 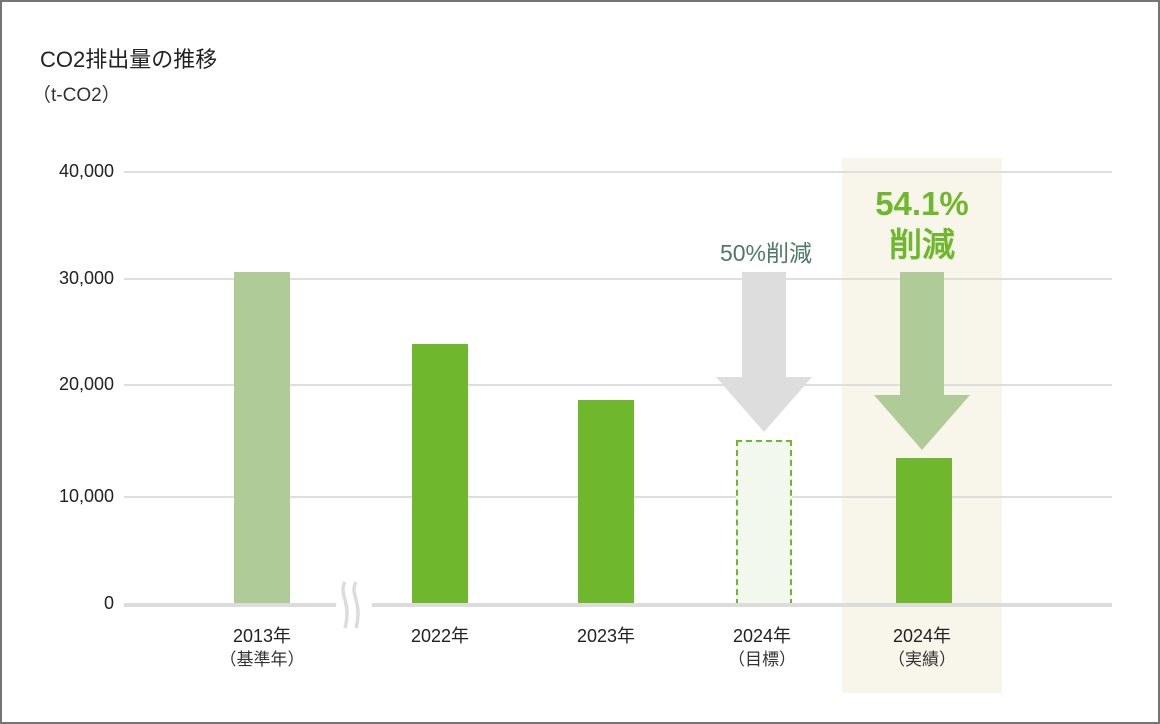 I want to click on x-label-sub: （実績）, so click(x=922, y=659).